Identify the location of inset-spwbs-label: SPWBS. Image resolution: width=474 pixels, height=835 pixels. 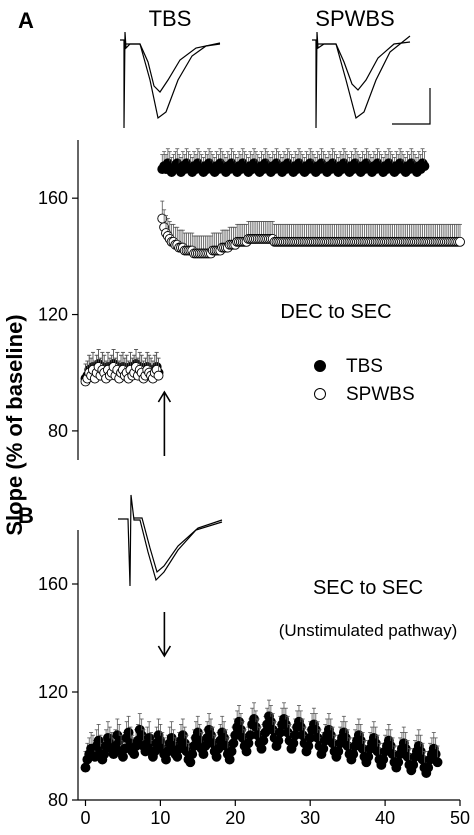
(354, 18).